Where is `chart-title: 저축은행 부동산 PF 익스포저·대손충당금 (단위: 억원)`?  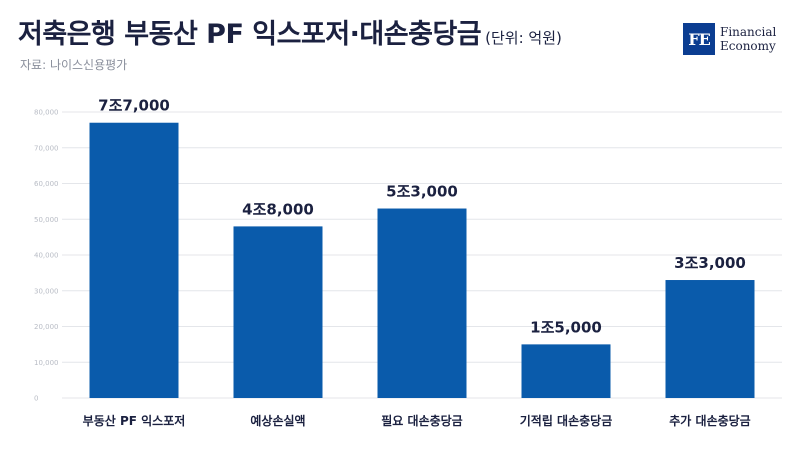
chart-title: 저축은행 부동산 PF 익스포저·대손충당금 (단위: 억원) is located at coordinates (290, 31).